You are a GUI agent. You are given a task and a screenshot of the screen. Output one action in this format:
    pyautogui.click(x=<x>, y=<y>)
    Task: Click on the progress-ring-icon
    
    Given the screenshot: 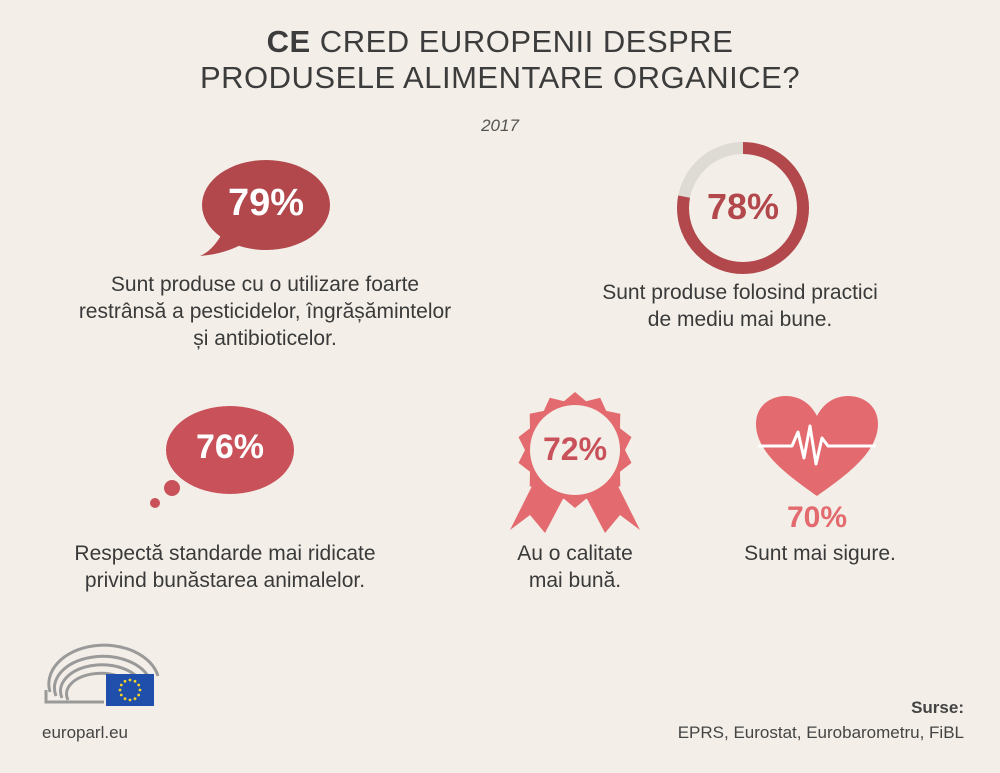 What is the action you would take?
    pyautogui.click(x=743, y=208)
    